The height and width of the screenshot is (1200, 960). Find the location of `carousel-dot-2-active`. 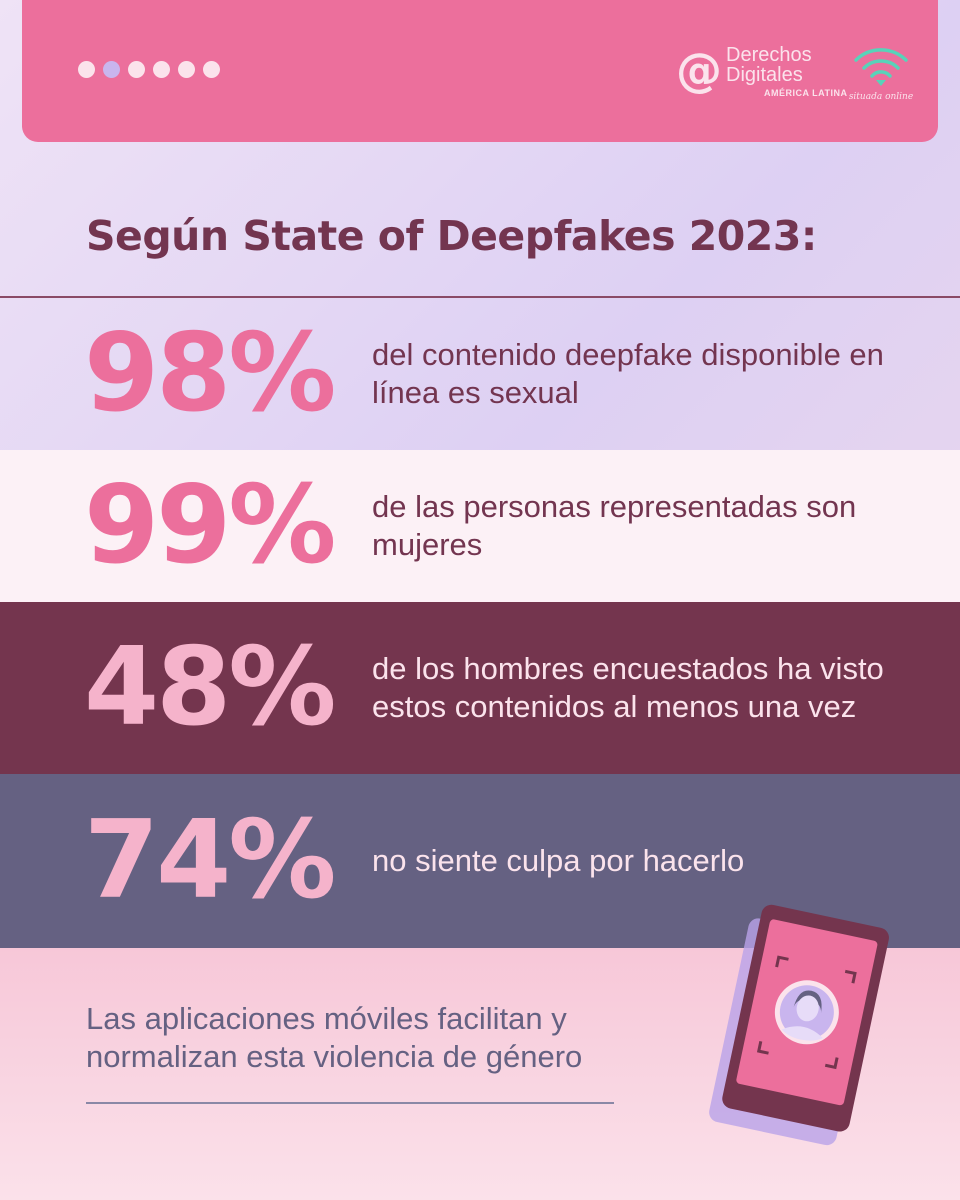

carousel-dot-2-active is located at coordinates (111, 69).